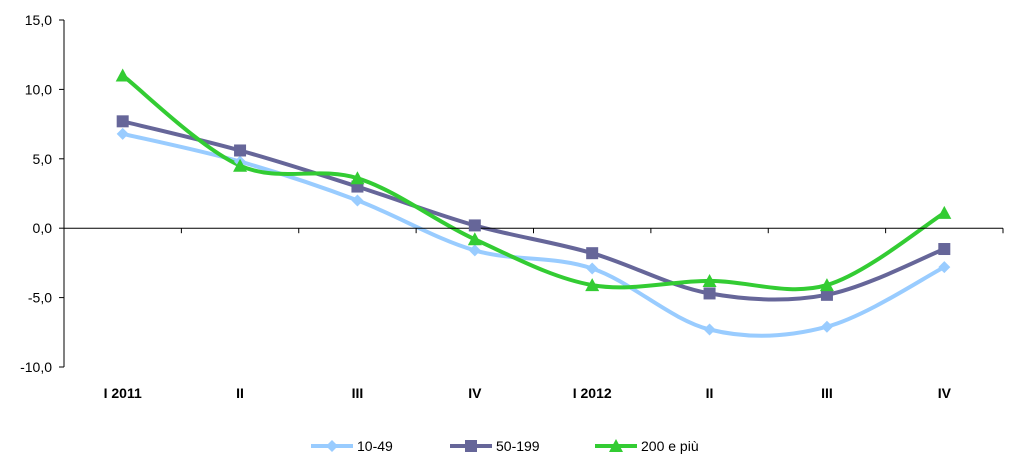 The height and width of the screenshot is (462, 1013). I want to click on y-tick-label: 15,0, so click(38, 20).